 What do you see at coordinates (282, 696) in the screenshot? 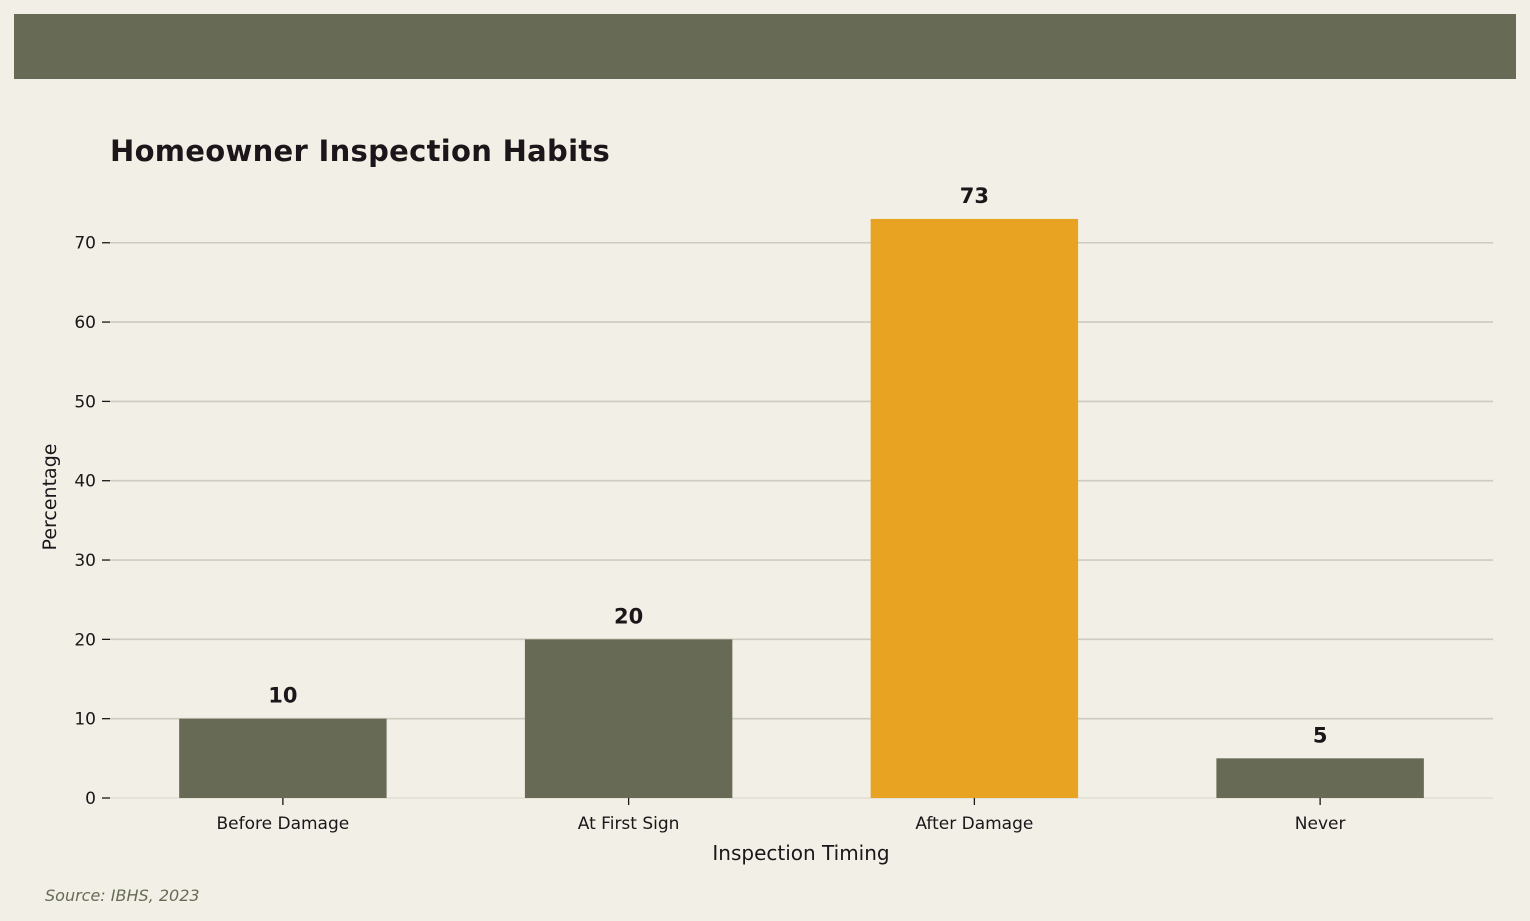
I see `data-label-before-damage: 10` at bounding box center [282, 696].